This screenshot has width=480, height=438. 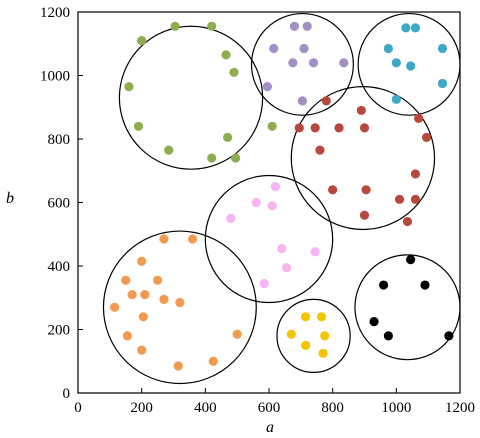 What do you see at coordinates (59, 267) in the screenshot?
I see `y-tick-label: 400` at bounding box center [59, 267].